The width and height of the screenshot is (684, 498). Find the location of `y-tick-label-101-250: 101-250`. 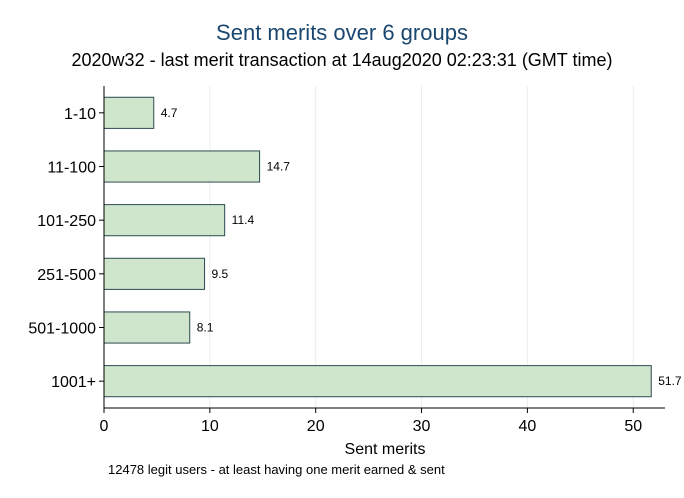

y-tick-label-101-250: 101-250 is located at coordinates (66, 221).